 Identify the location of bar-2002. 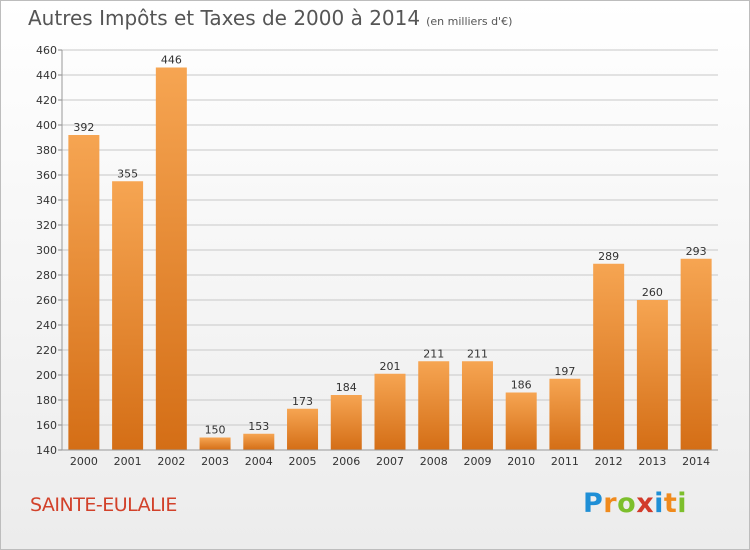
(171, 258).